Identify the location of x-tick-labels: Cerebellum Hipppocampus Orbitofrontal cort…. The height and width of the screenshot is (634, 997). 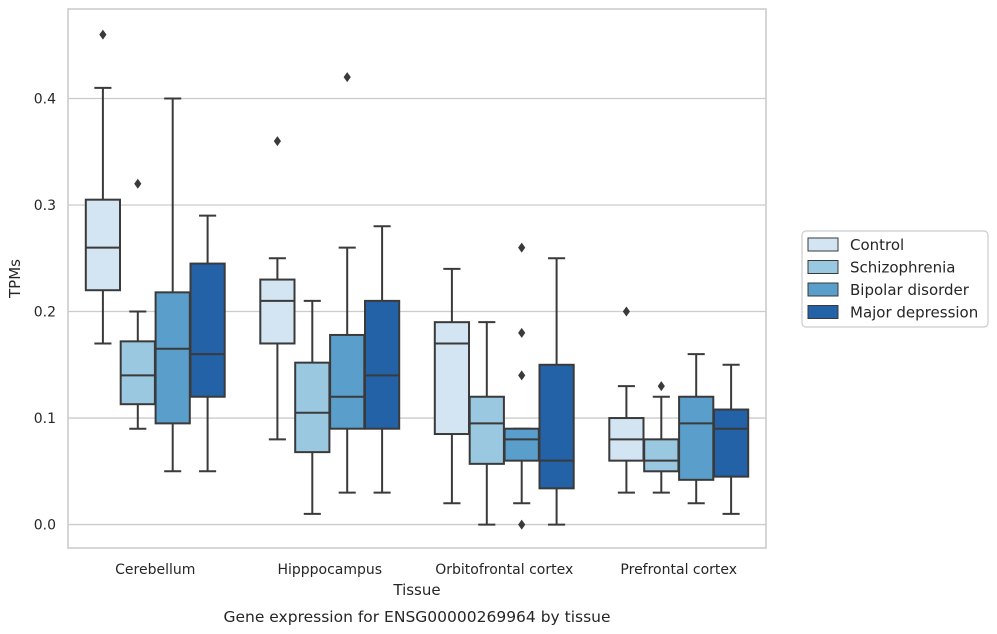
(426, 570).